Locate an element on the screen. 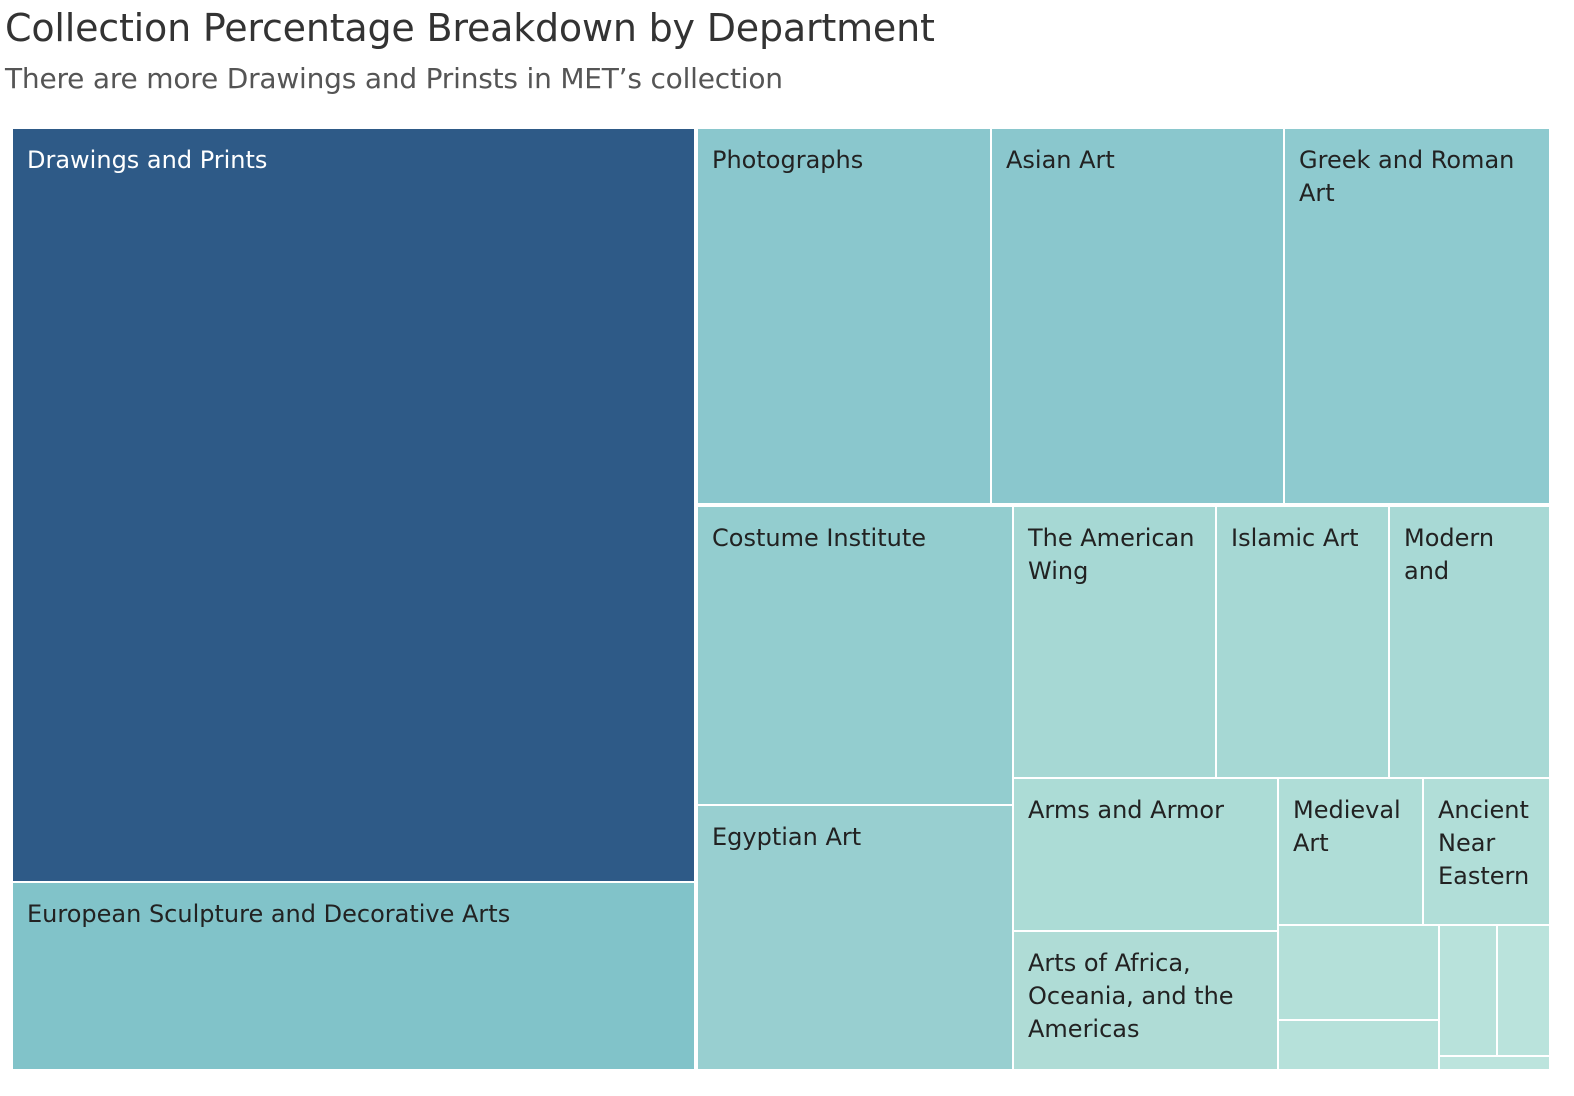  treemap-label: Asian Art is located at coordinates (1060, 160).